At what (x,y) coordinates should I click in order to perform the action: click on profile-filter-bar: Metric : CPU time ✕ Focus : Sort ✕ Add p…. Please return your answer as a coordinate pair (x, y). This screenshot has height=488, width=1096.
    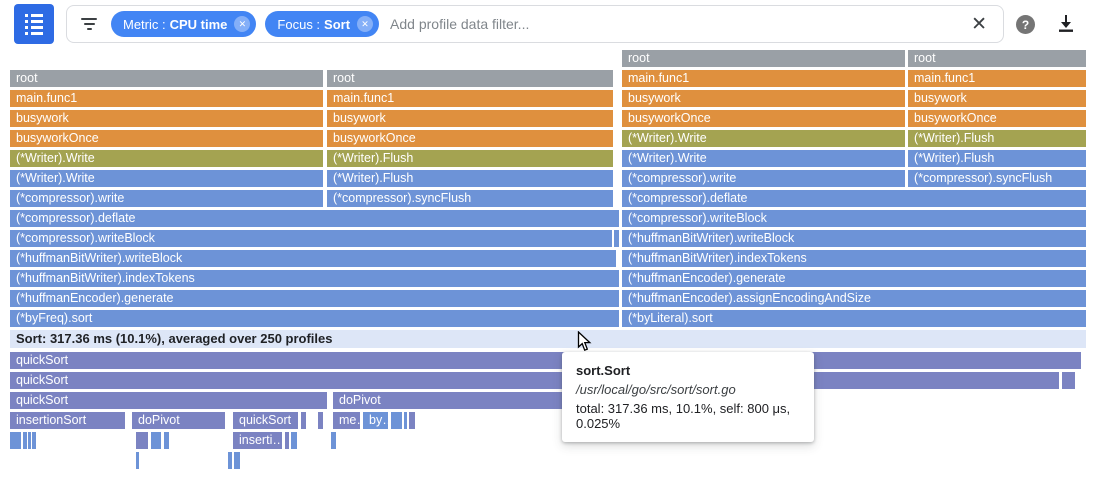
    Looking at the image, I should click on (535, 24).